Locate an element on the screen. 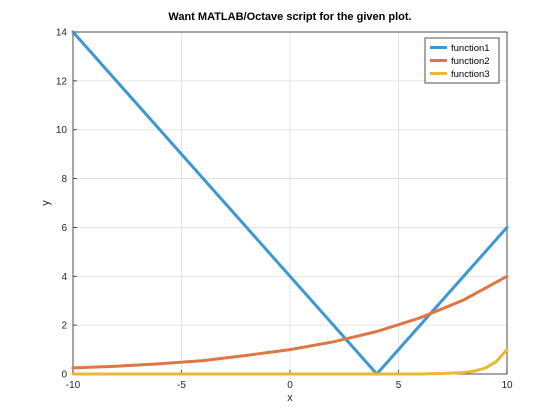 The image size is (560, 420). y-tick-label: 6 is located at coordinates (64, 228).